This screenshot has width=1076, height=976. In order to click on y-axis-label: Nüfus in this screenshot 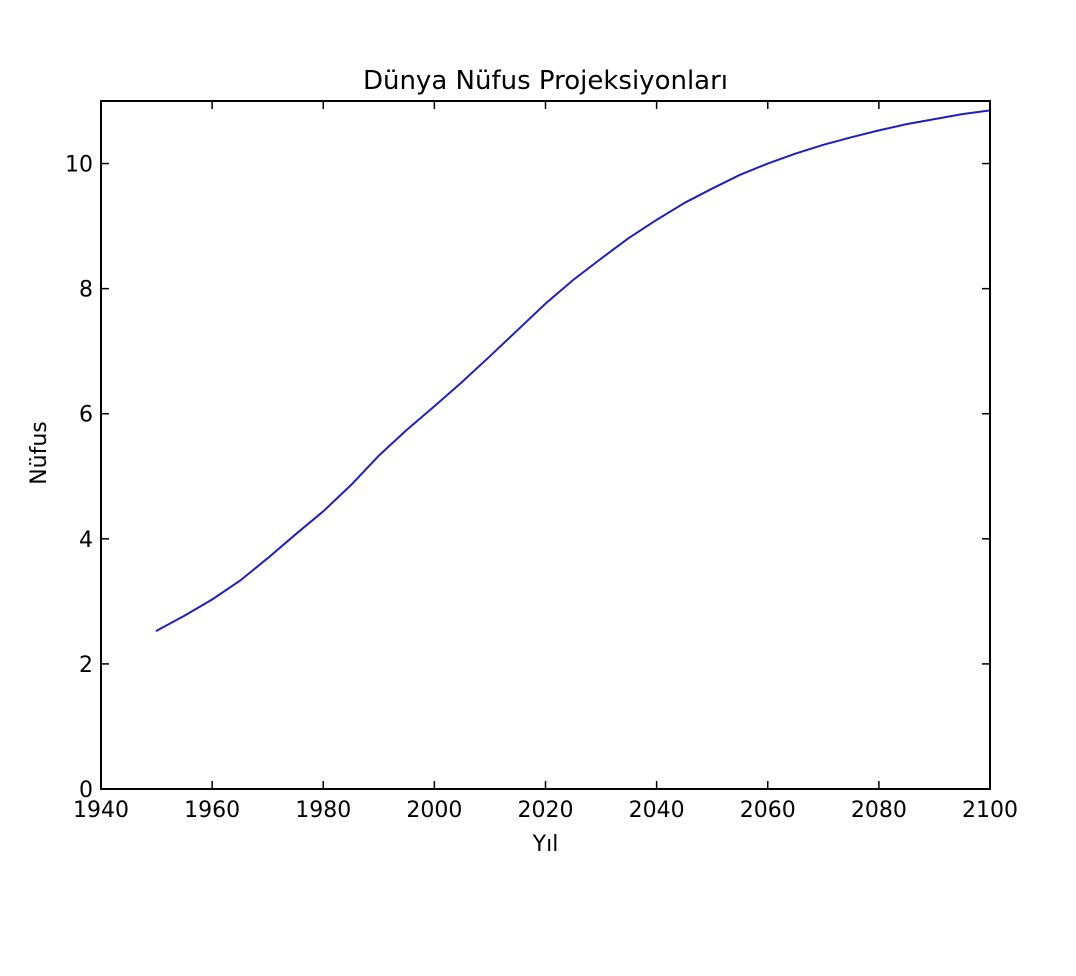, I will do `click(39, 453)`.